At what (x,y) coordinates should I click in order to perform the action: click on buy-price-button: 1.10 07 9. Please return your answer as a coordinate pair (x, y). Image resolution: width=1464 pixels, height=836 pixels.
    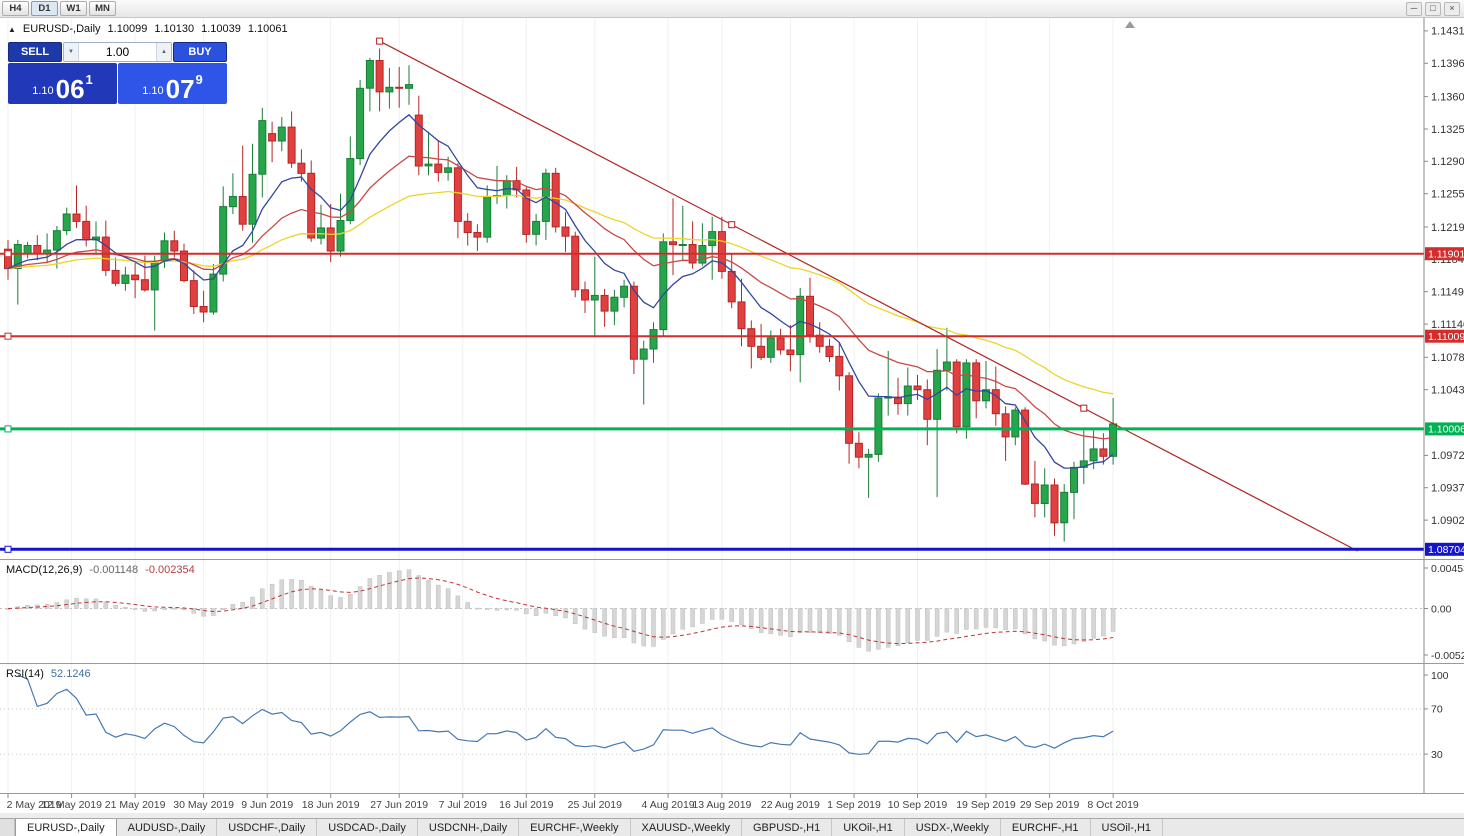
    Looking at the image, I should click on (172, 83).